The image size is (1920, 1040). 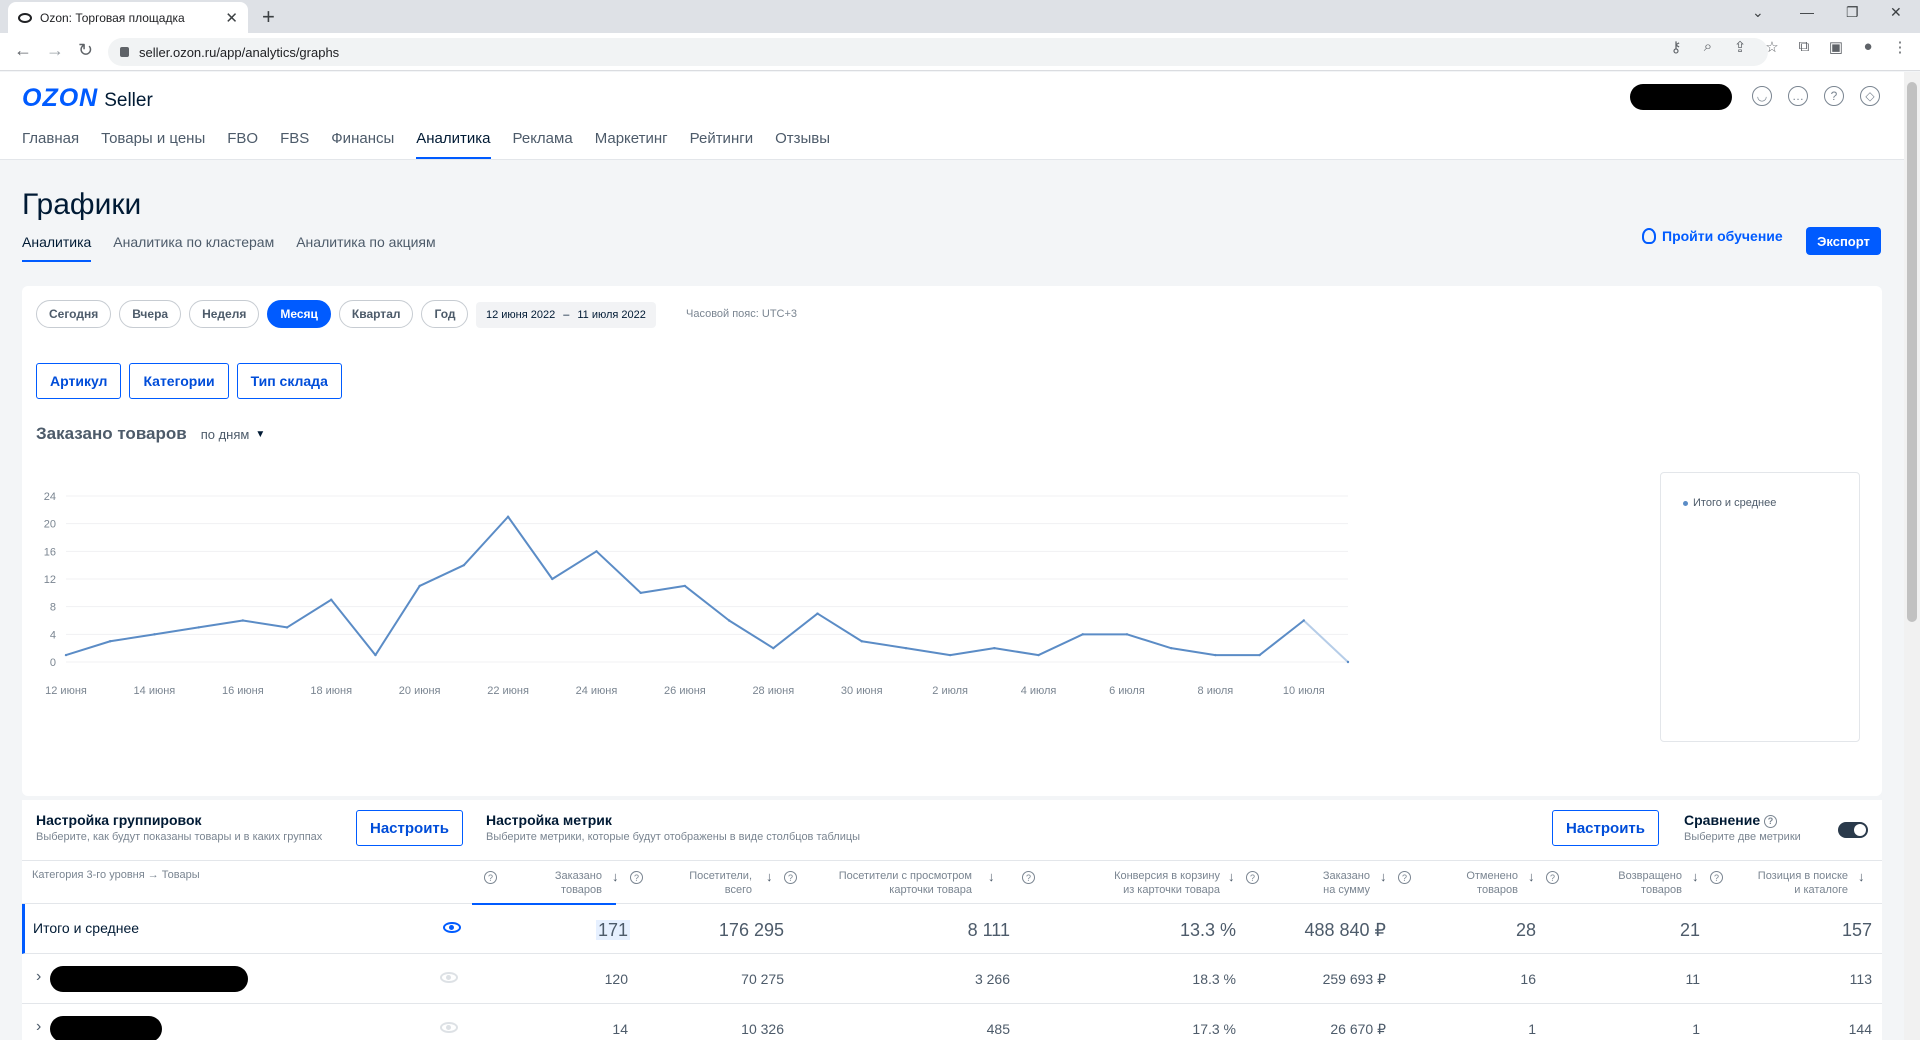 I want to click on zoom-icon: ⌕, so click(x=1708, y=46).